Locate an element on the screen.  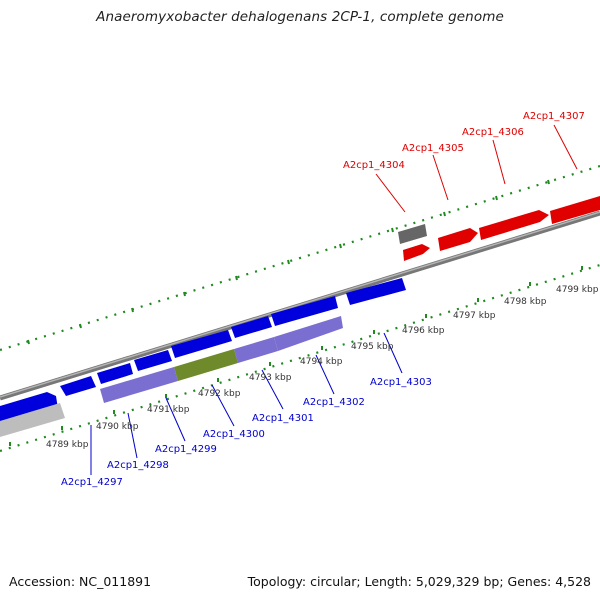
gene-label: A2cp1_4307 is located at coordinates (554, 116).